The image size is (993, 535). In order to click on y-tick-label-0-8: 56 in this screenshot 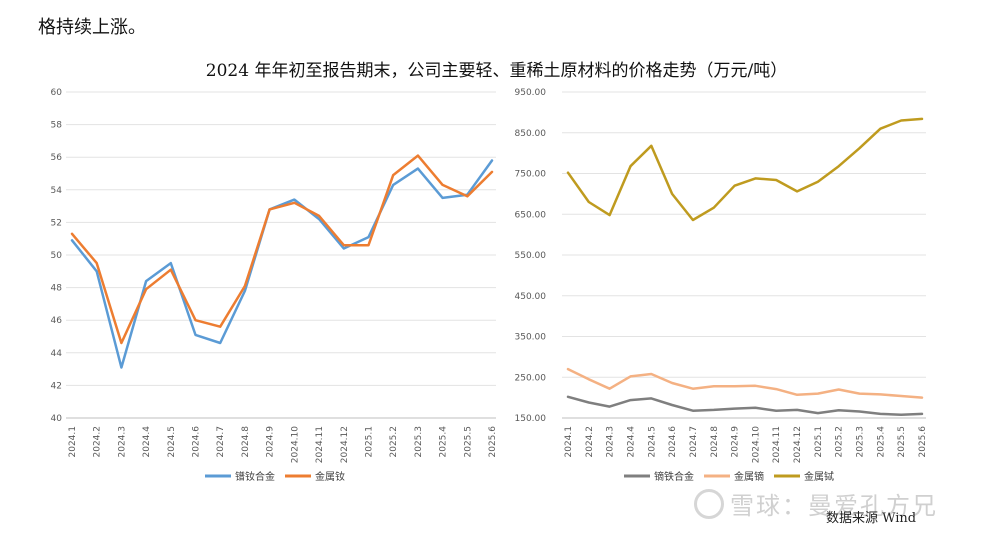, I will do `click(57, 158)`.